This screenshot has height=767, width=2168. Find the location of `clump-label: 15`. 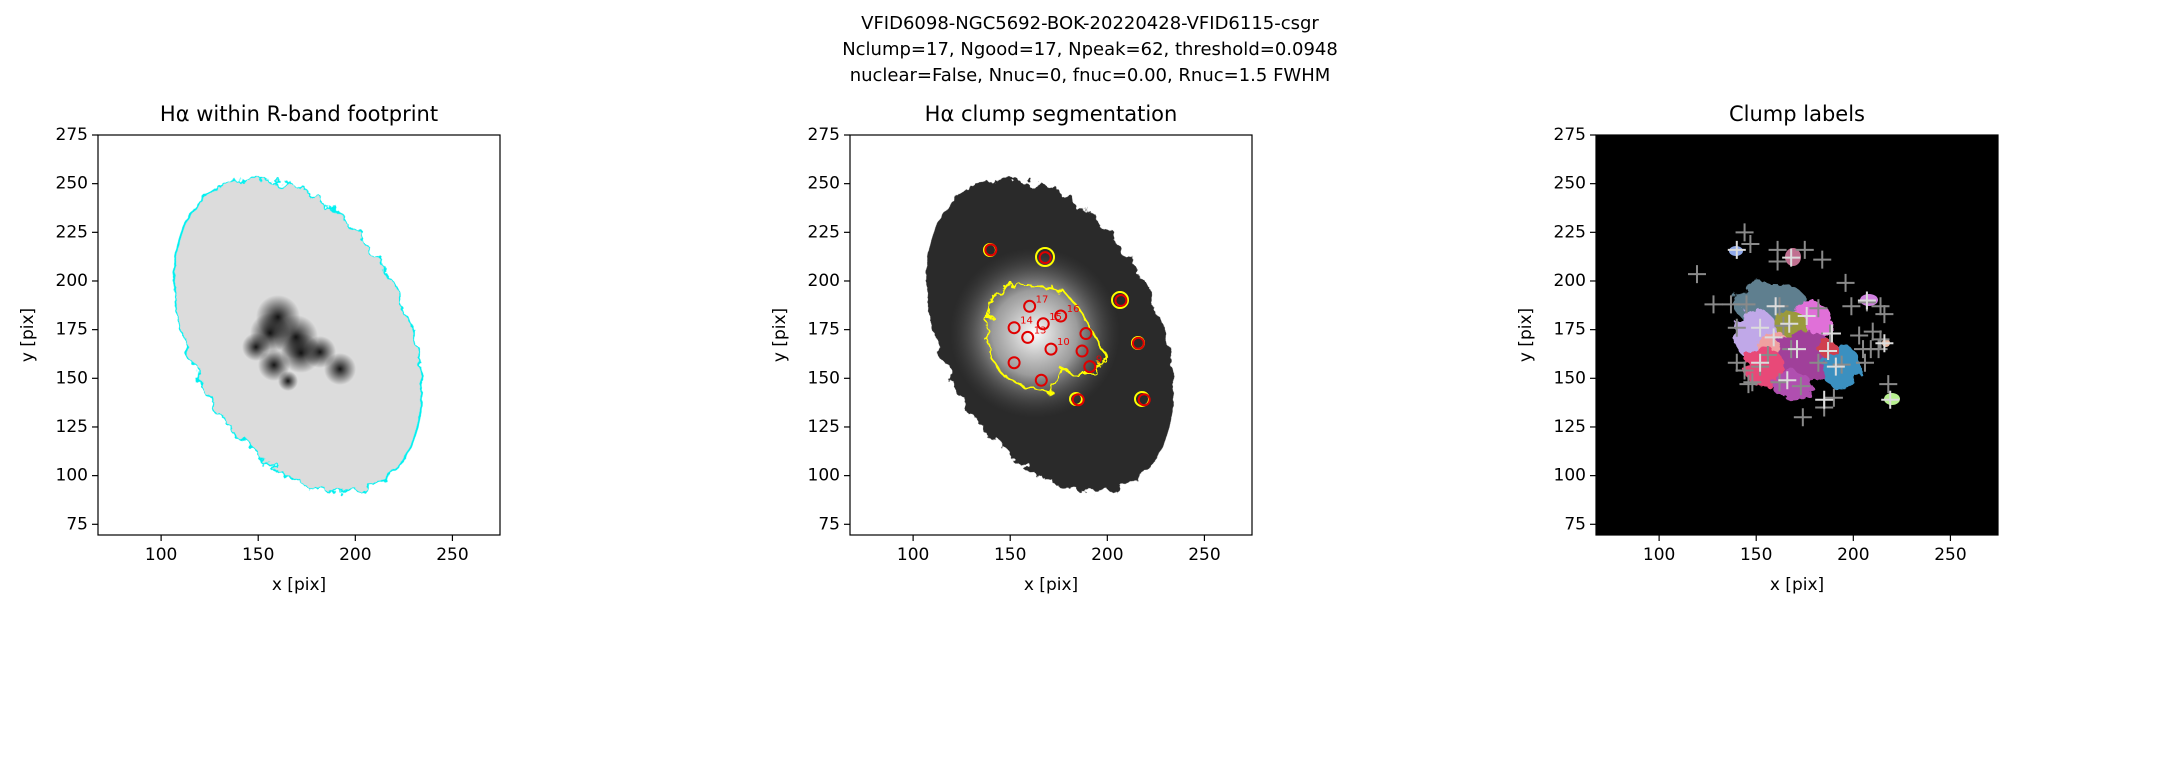

clump-label: 15 is located at coordinates (1055, 317).